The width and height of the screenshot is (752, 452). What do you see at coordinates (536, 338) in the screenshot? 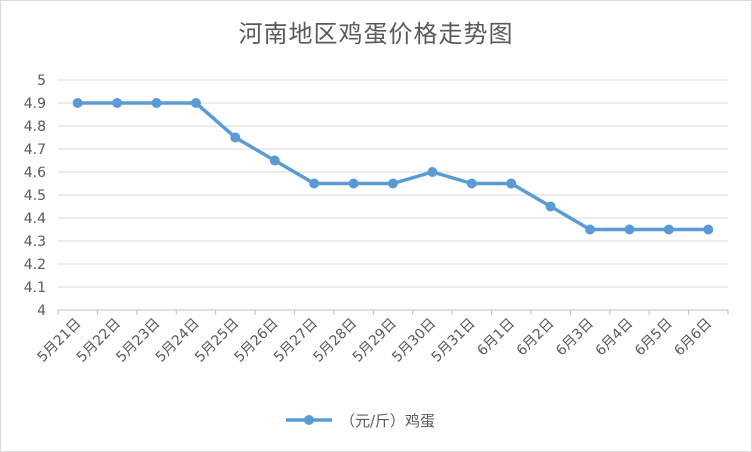
I see `x-tick-label: 6月2日` at bounding box center [536, 338].